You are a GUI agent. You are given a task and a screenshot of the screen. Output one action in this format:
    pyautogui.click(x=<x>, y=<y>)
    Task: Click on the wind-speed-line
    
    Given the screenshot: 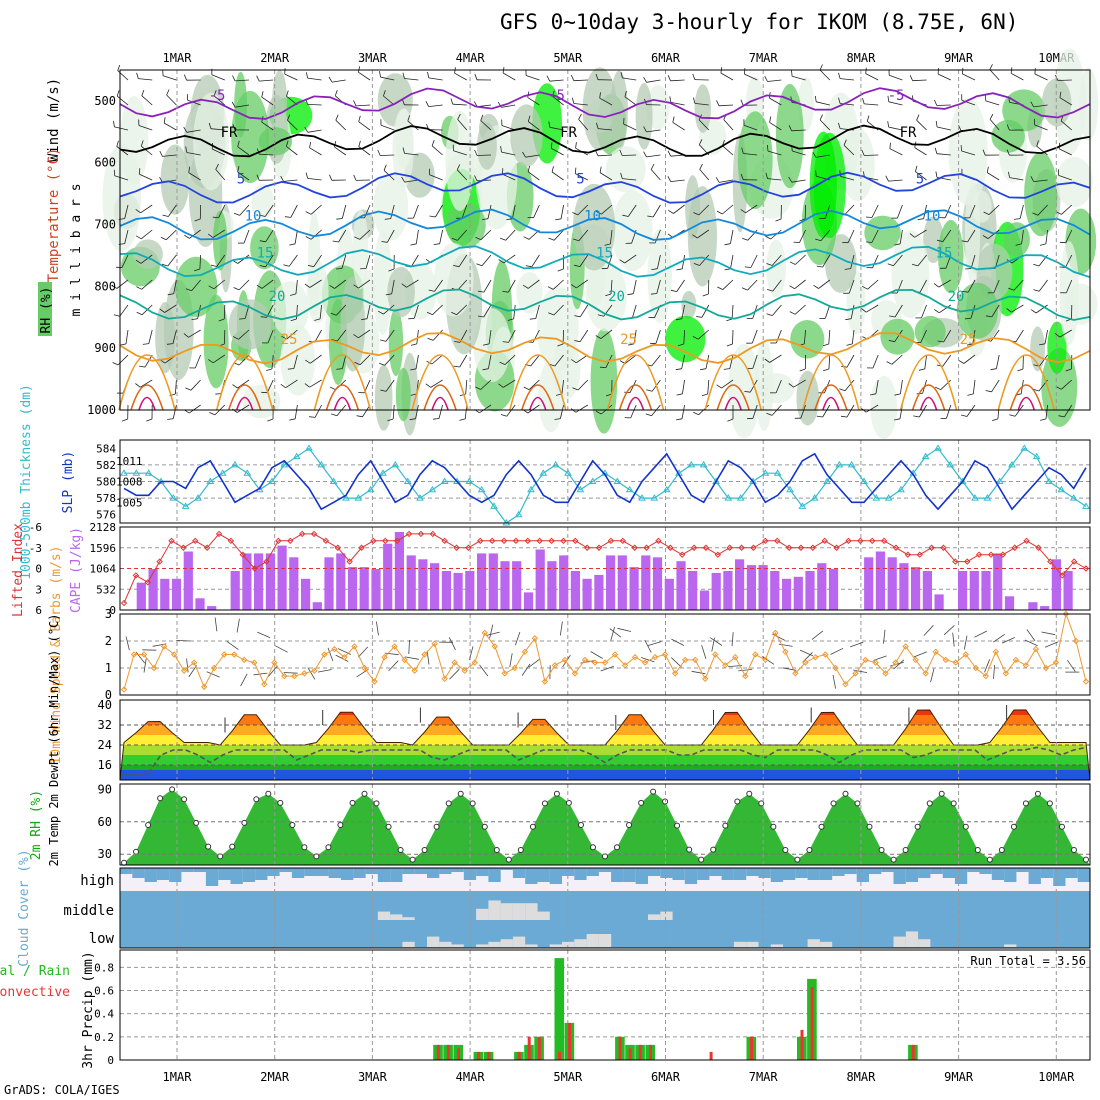 What is the action you would take?
    pyautogui.click(x=605, y=651)
    